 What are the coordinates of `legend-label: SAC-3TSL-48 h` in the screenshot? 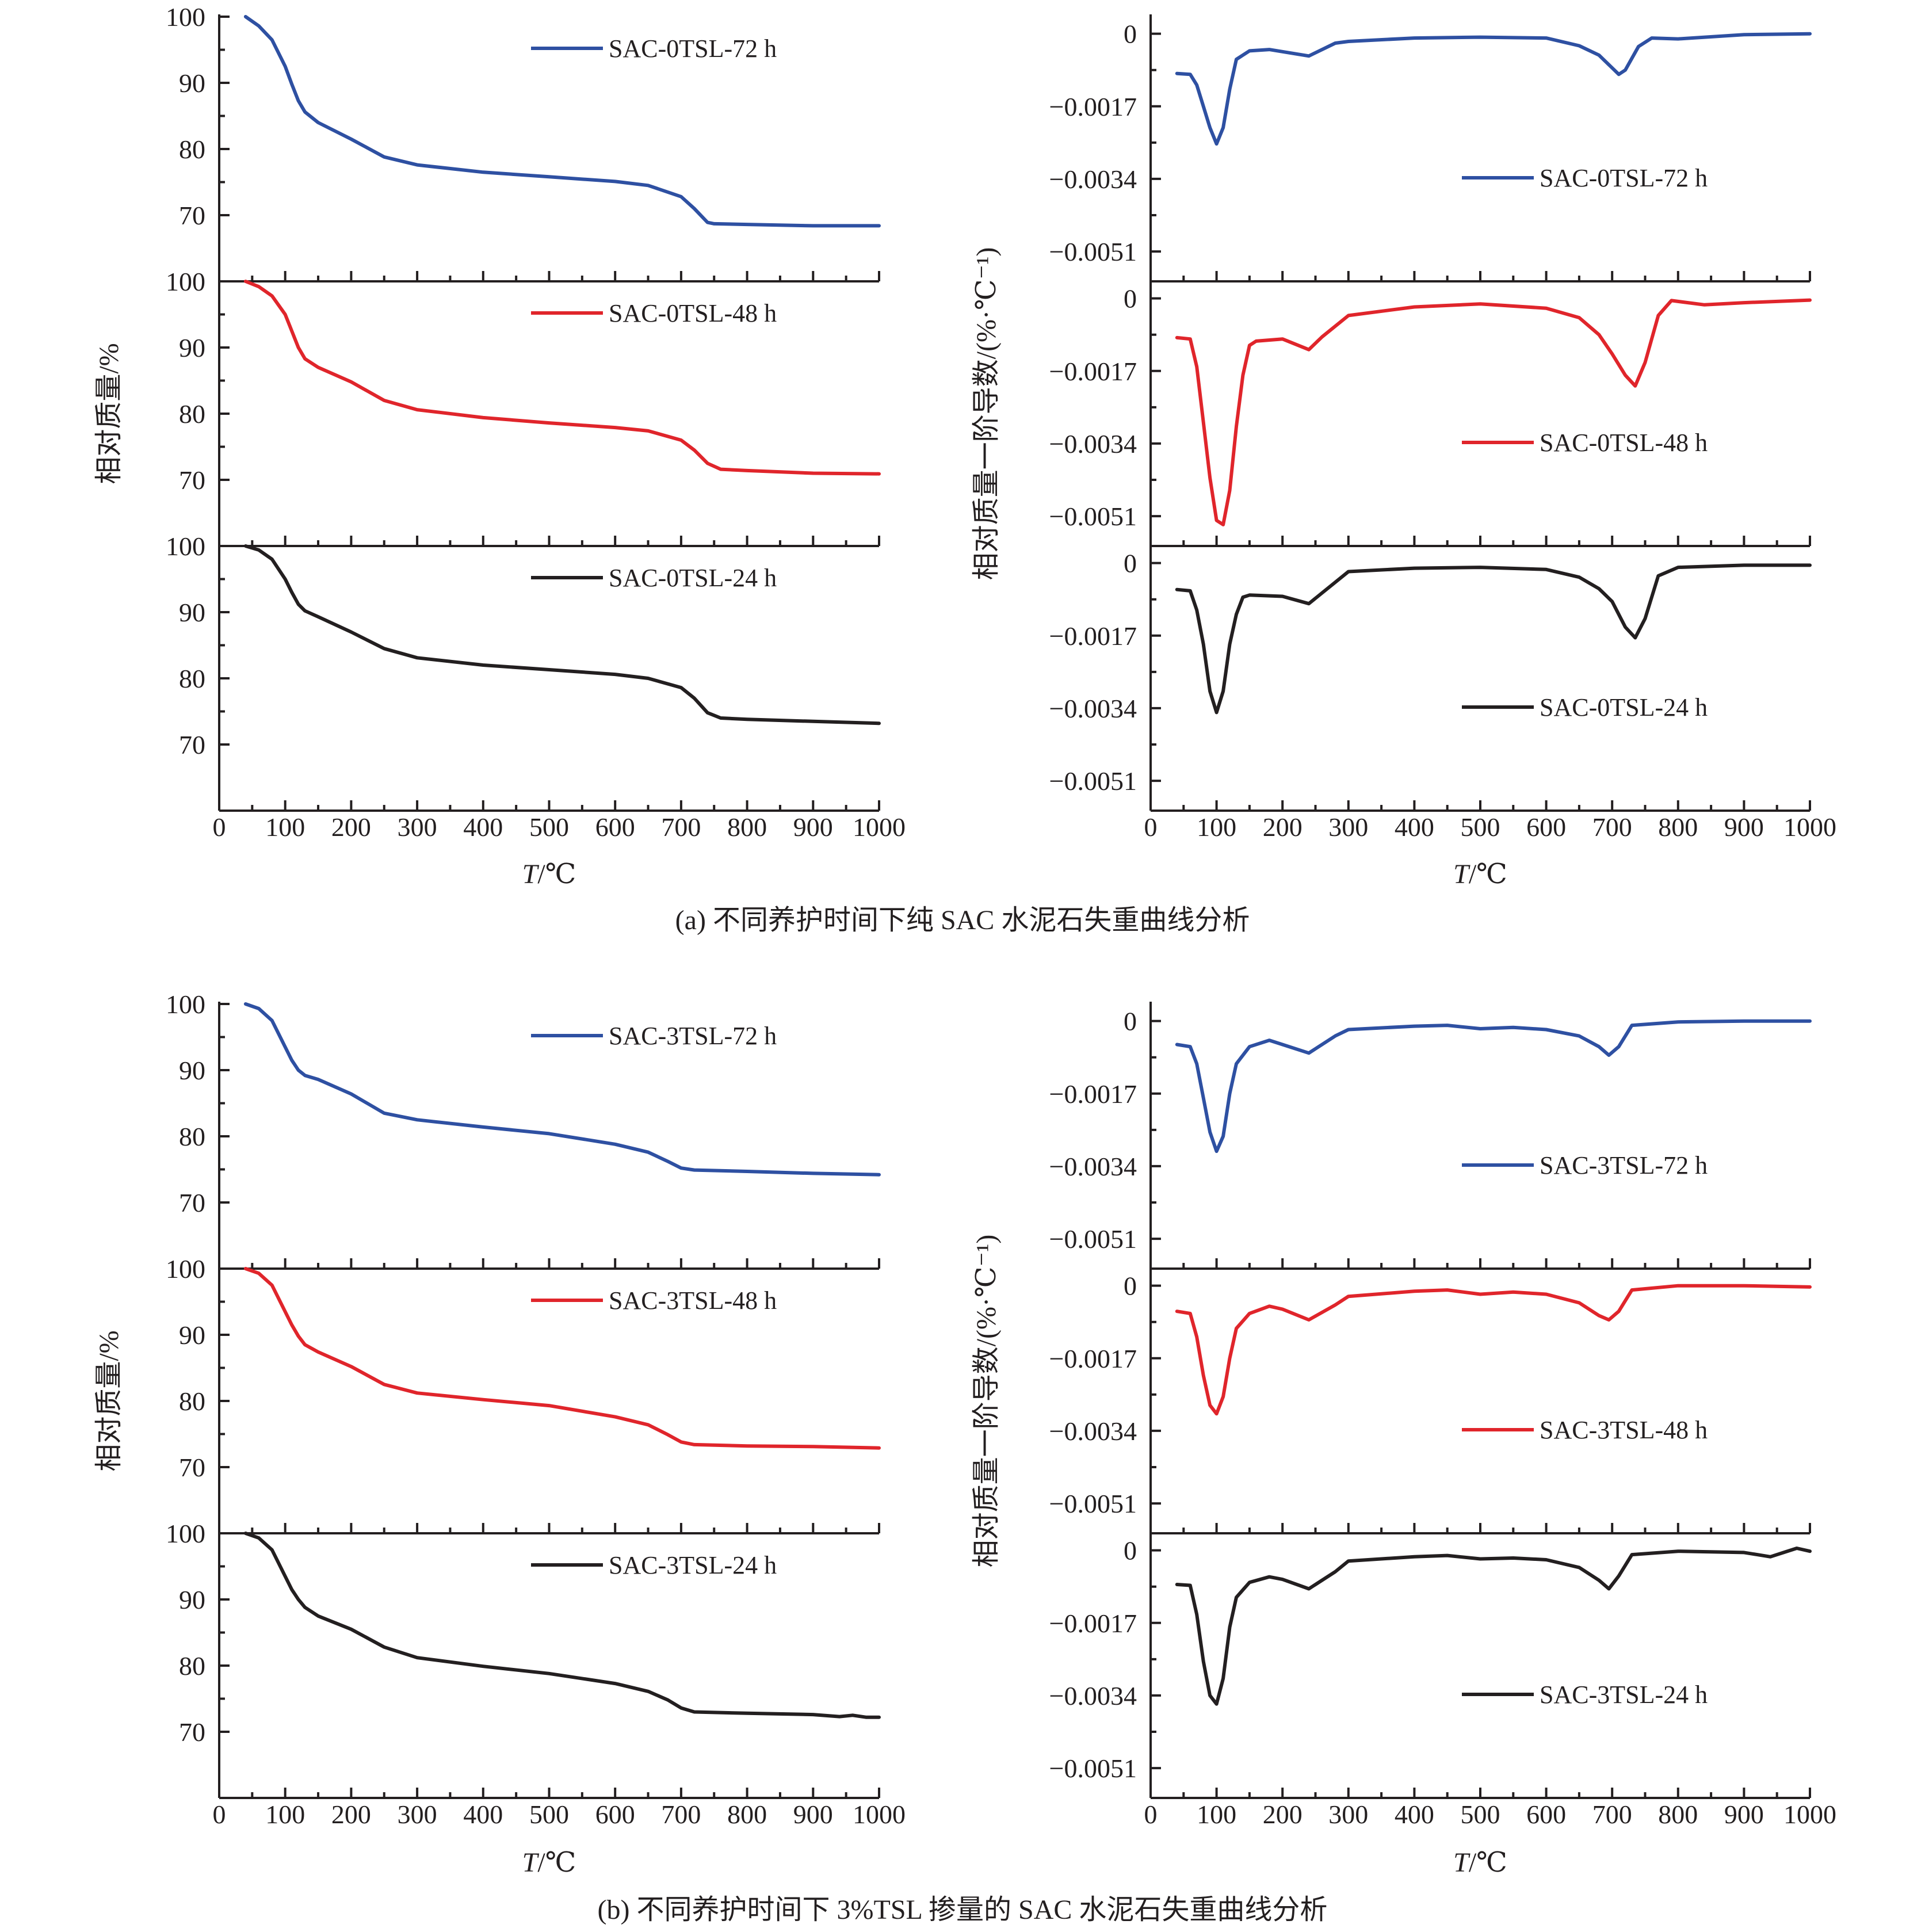 It's located at (693, 1300).